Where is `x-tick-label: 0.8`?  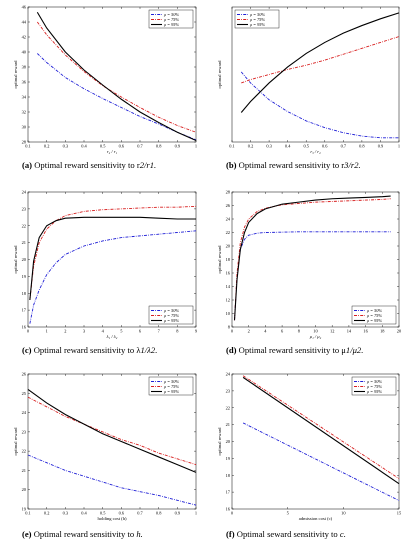
x-tick-label: 0.8 is located at coordinates (159, 146).